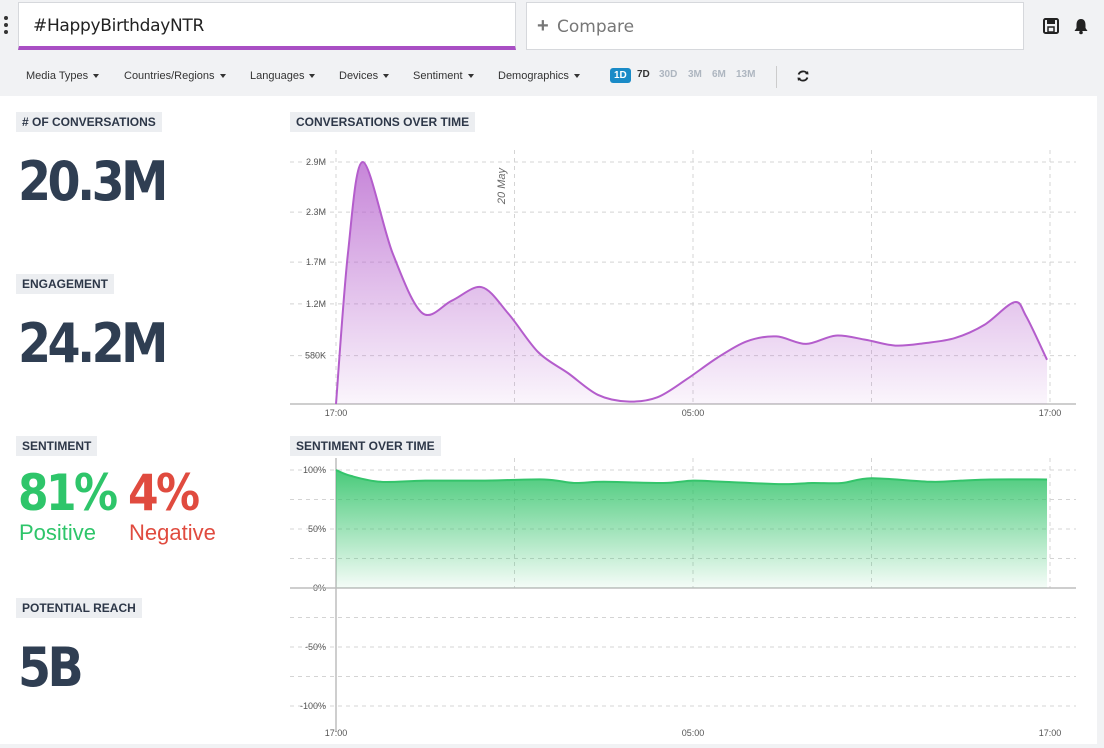  I want to click on date-annotation: 20 May, so click(502, 186).